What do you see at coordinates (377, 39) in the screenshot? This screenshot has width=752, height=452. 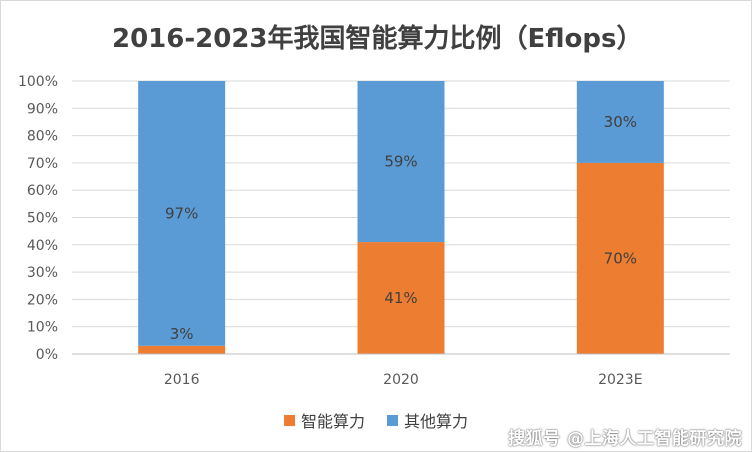 I see `chart-title: 2016-2023年我国智能算力比例（Eflops）` at bounding box center [377, 39].